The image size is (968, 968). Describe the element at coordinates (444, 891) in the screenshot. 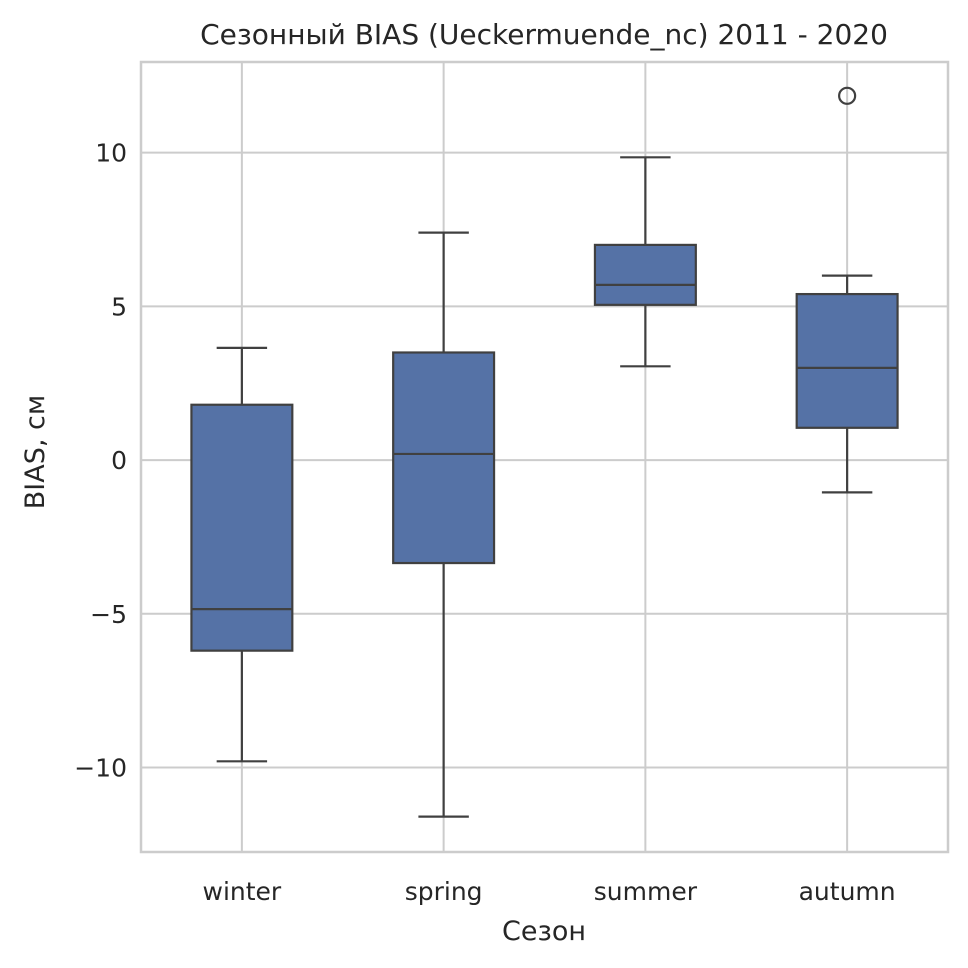

I see `x-tick-label: spring` at that location.